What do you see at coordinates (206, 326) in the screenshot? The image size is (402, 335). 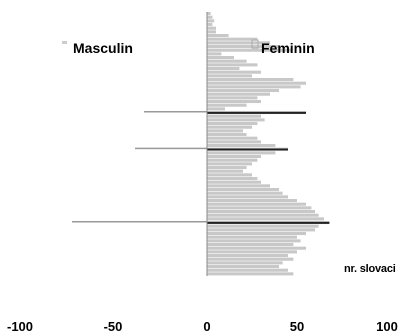 I see `x-tick-label-2: 0` at bounding box center [206, 326].